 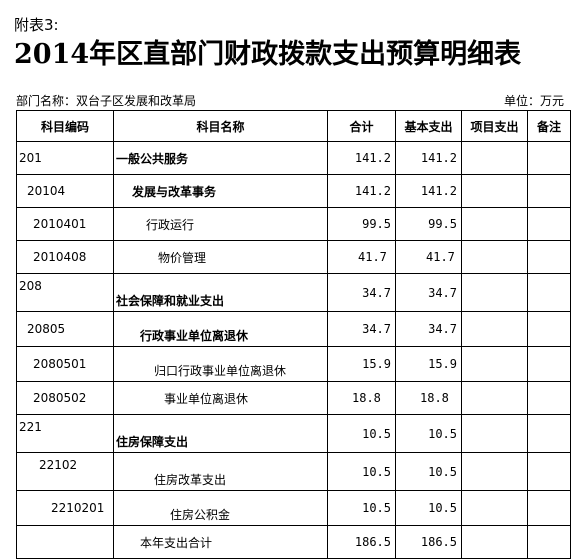 I want to click on cell-name: 物价管理, so click(x=220, y=257).